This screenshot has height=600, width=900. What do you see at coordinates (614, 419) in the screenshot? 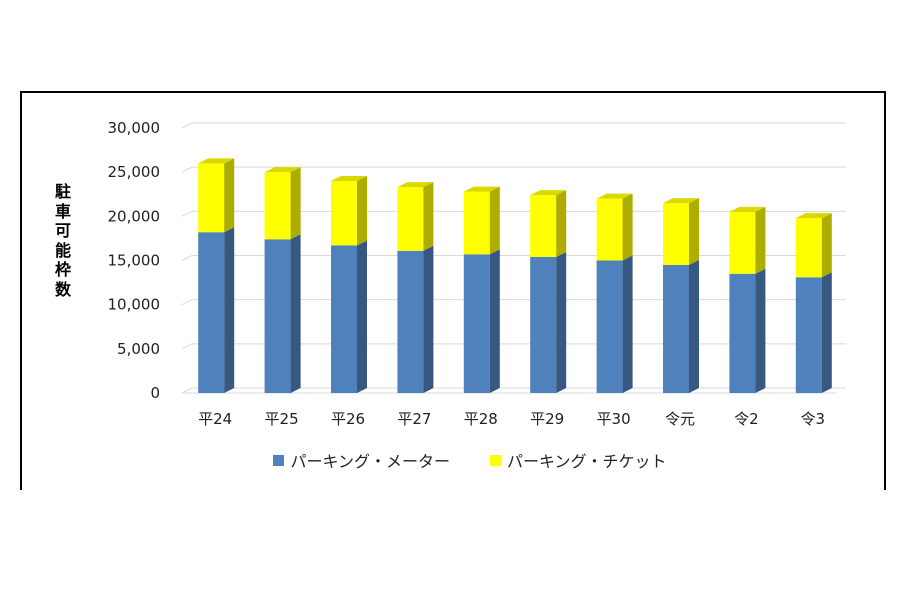
I see `x-tick-label: 平30` at bounding box center [614, 419].